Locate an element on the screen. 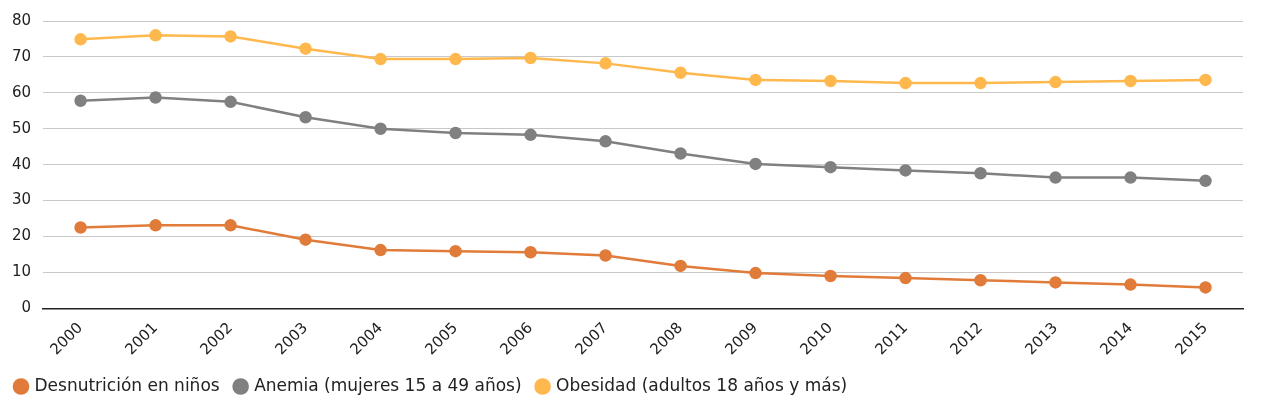  y-tick-label: 30 is located at coordinates (21, 199).